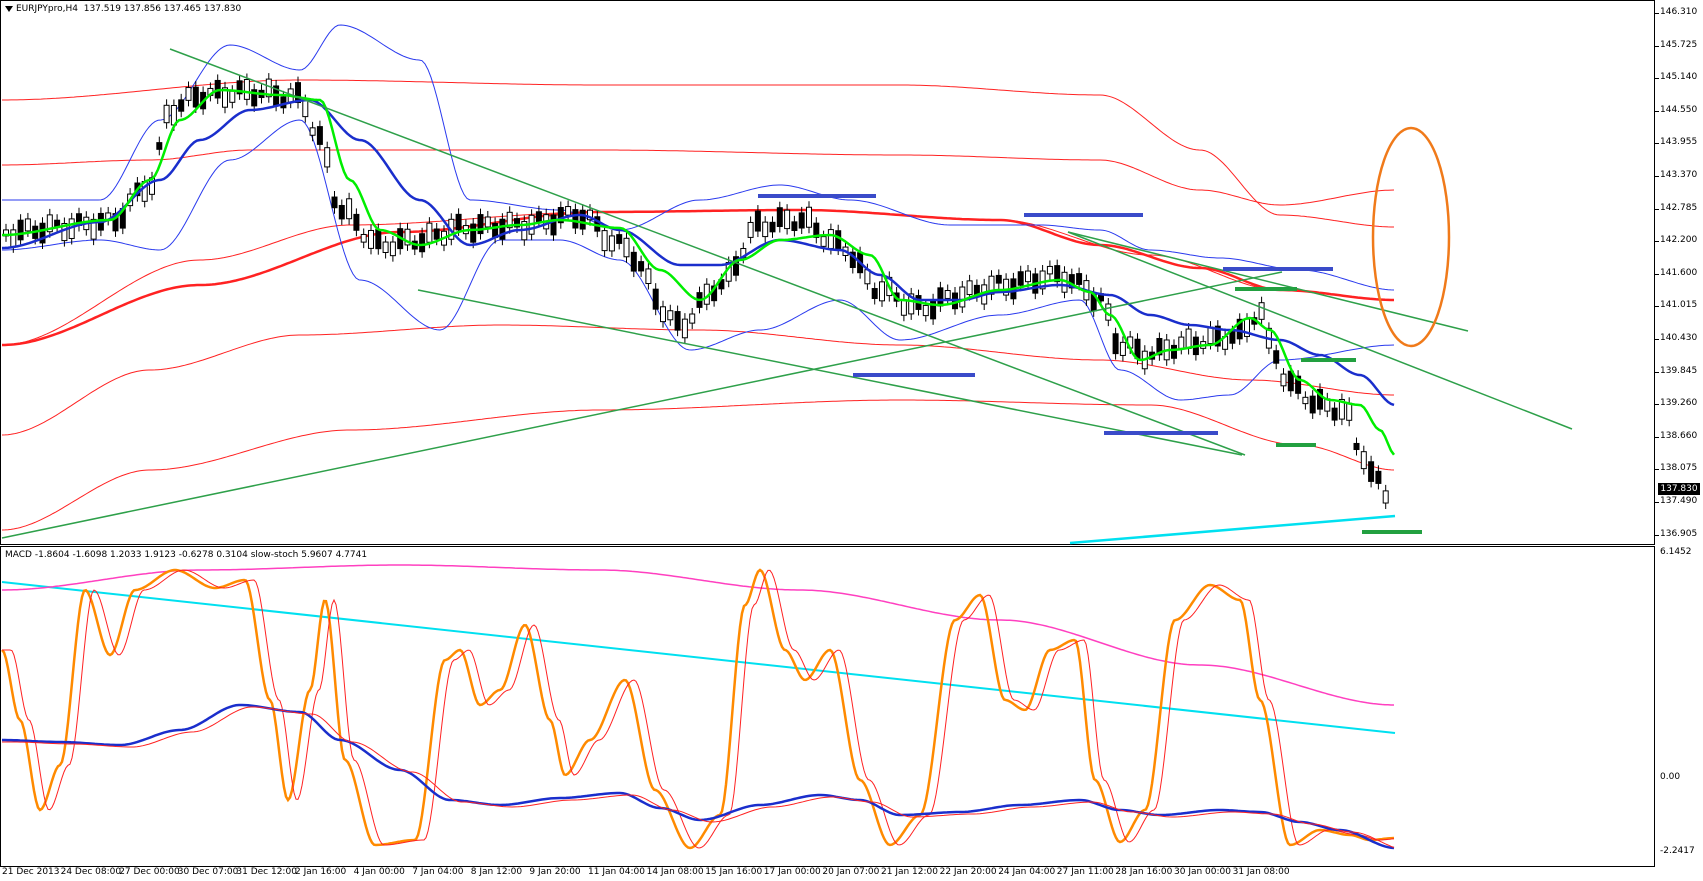  Describe the element at coordinates (1232, 529) in the screenshot. I see `long-ma-cyan` at that location.